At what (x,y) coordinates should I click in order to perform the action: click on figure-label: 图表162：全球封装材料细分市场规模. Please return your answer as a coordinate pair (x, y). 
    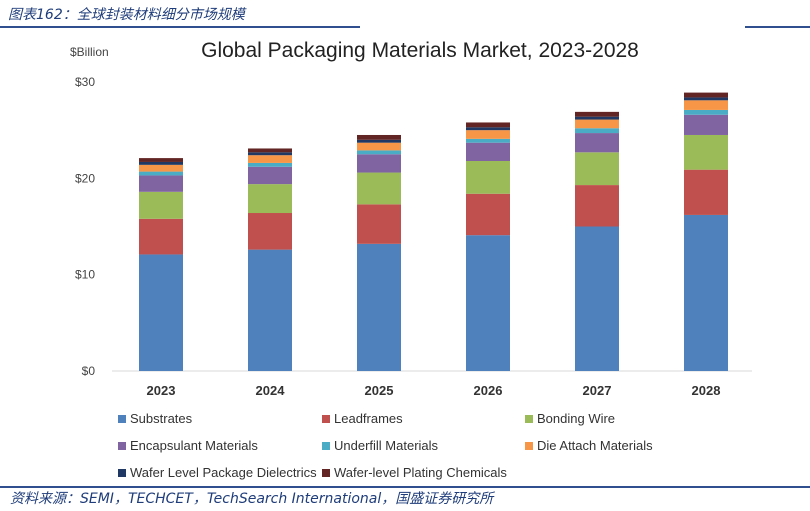
    Looking at the image, I should click on (126, 15).